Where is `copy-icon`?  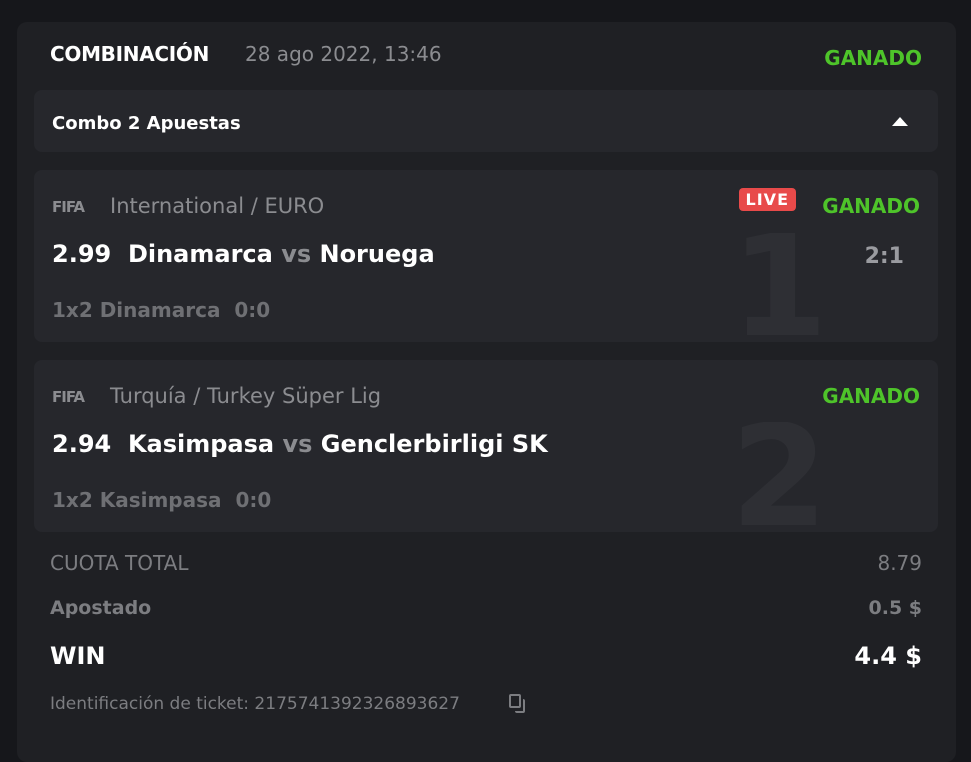 copy-icon is located at coordinates (519, 704).